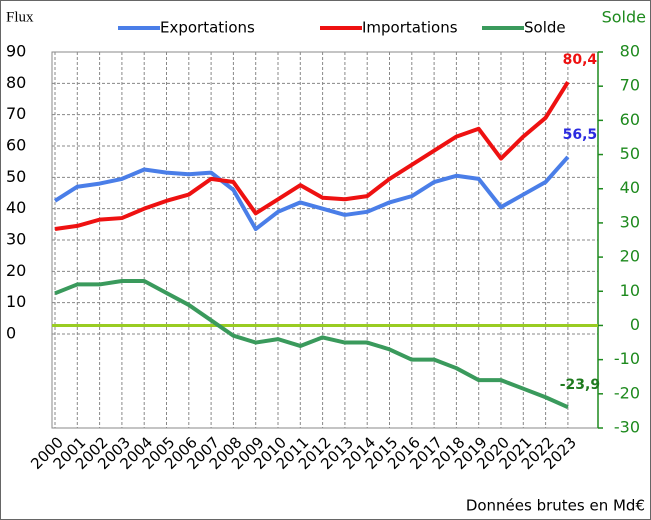 This screenshot has width=651, height=520. I want to click on y2-tick-label: 10, so click(630, 290).